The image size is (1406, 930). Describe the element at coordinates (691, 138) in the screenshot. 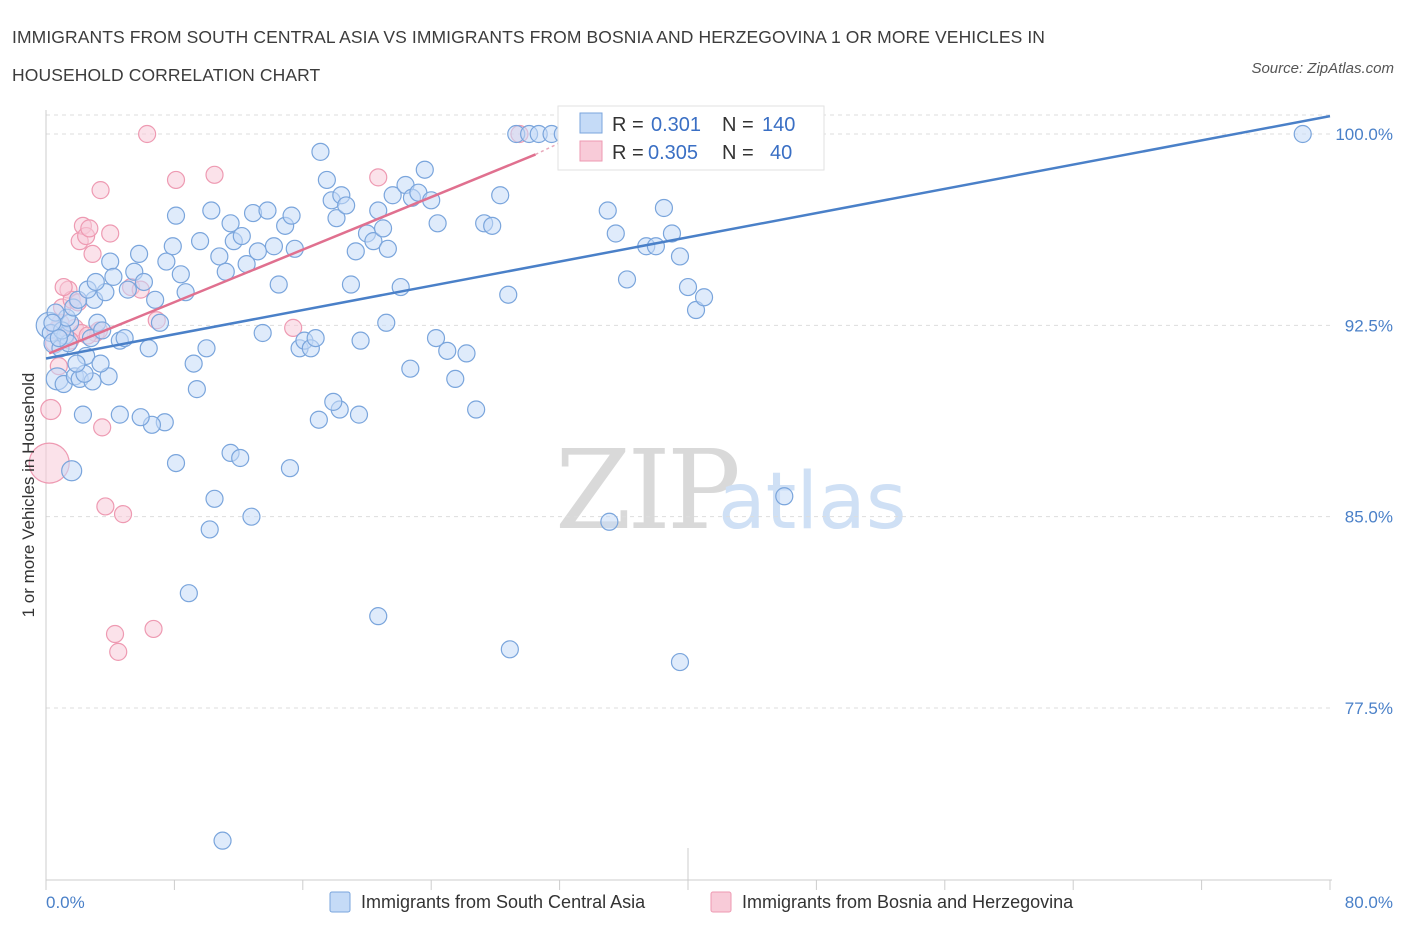

I see `top-legend: R = 0.301 N = 140 R = 0.305 N = 40` at that location.